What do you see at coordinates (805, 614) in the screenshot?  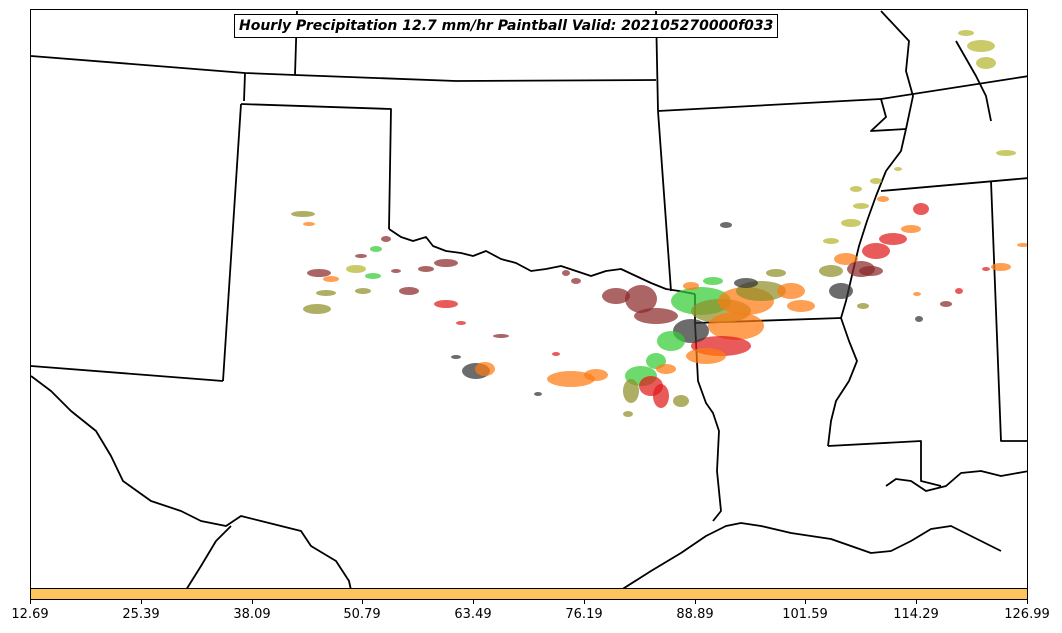 I see `colorbar-tick-label: 101.59` at bounding box center [805, 614].